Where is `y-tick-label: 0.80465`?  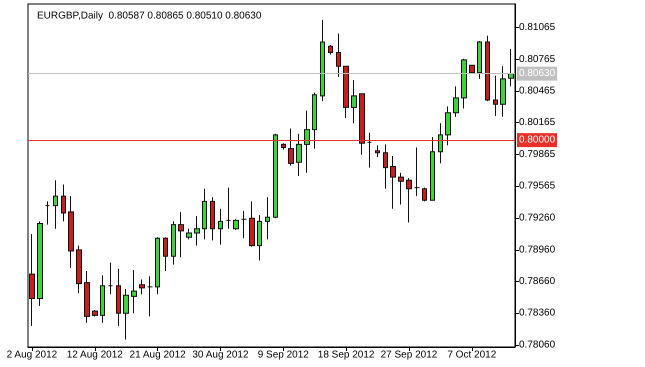
y-tick-label: 0.80465 is located at coordinates (537, 91).